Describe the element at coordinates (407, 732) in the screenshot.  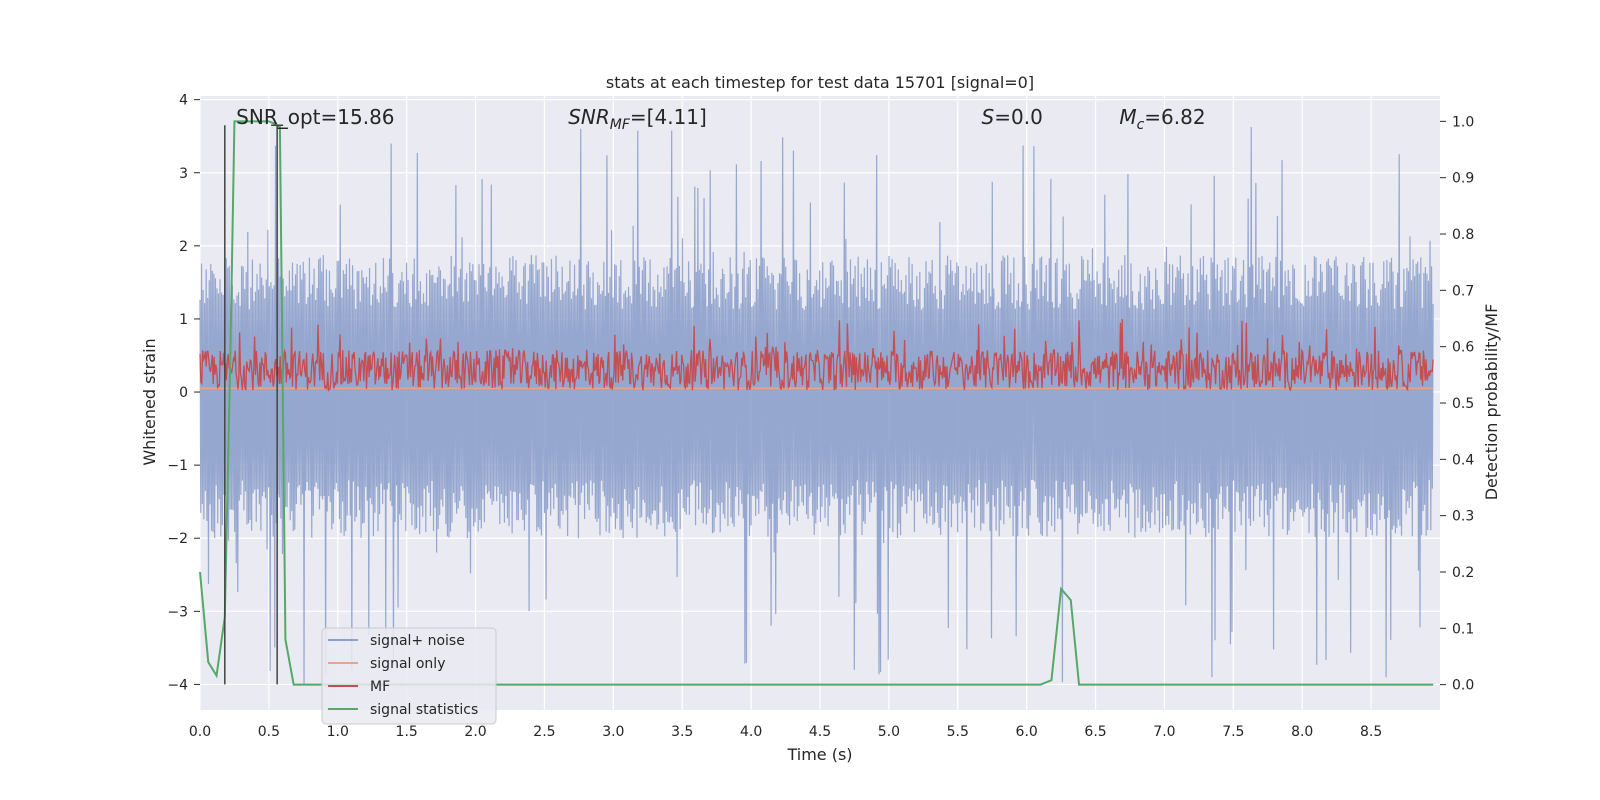
I see `x-tick-label: 1.5` at that location.